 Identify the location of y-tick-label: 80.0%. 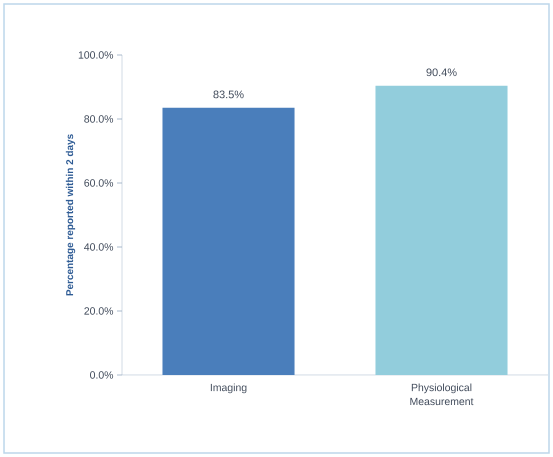
(99, 119).